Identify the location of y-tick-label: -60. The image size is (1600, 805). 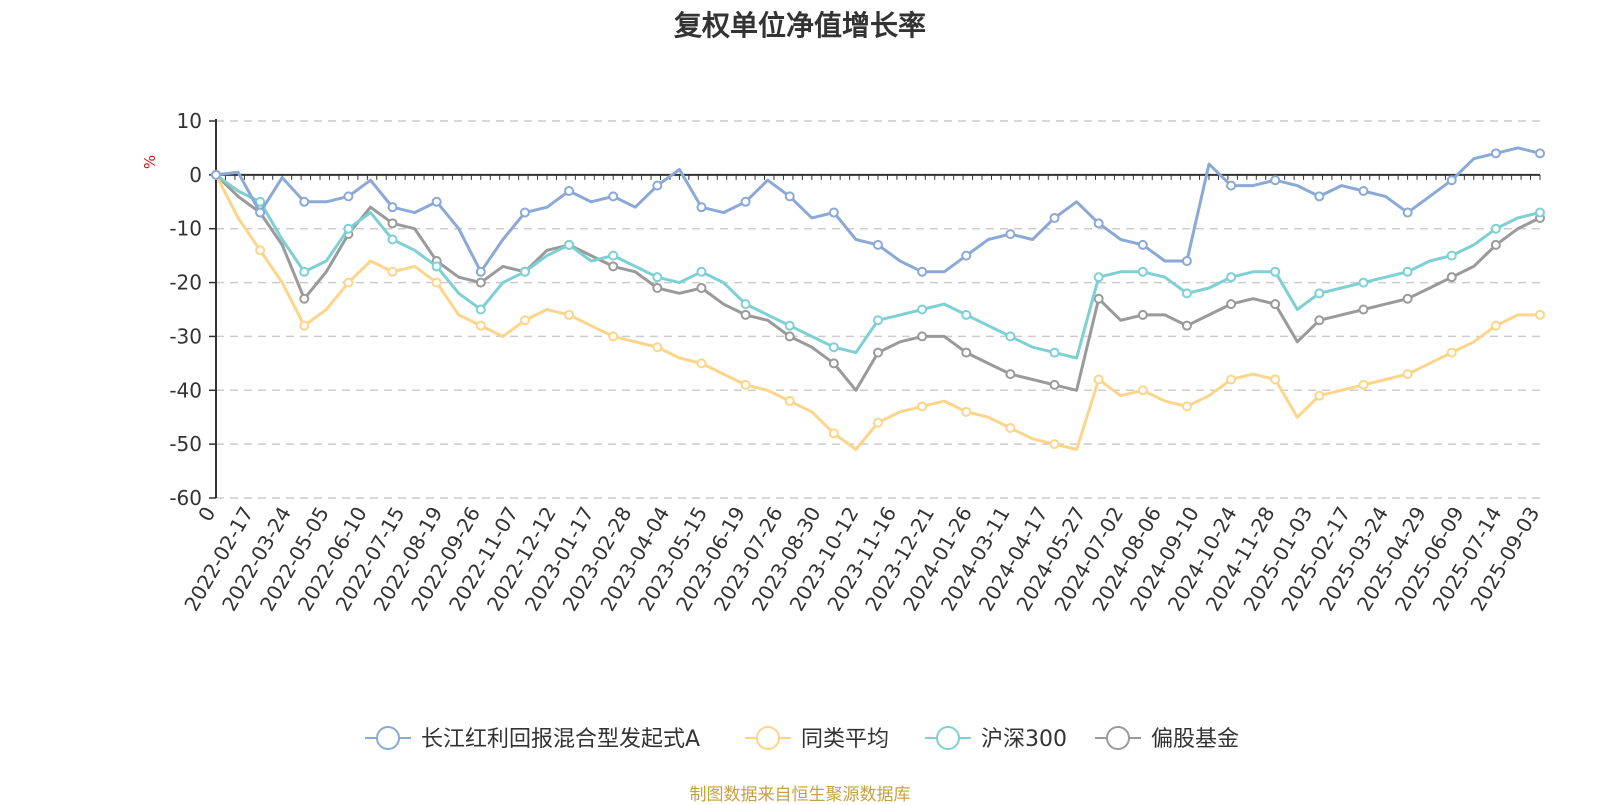
(185, 498).